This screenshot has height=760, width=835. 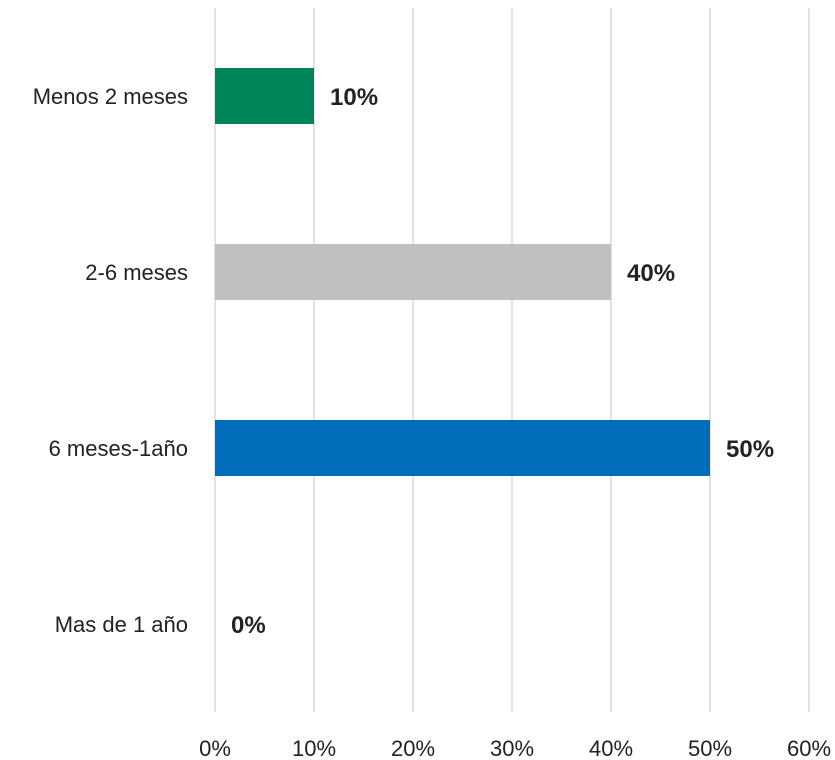 I want to click on x-axis-tick-labels: 0% 10% 20% 30% 40% 50% 60%, so click(x=515, y=748).